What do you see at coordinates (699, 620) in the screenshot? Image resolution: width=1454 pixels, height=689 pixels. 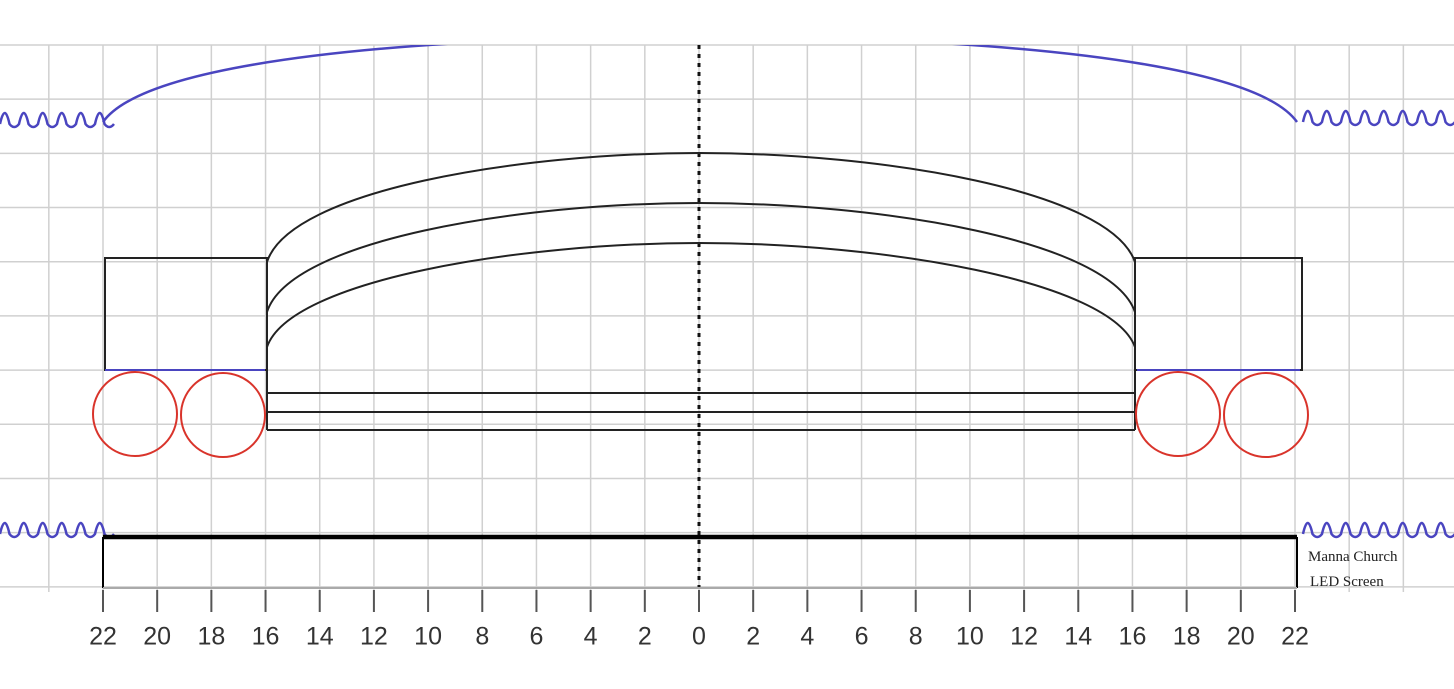 I see `axis: 22 20 18 16 14 12 10 8 6 4 2 0 2 4 6 8 10 12 14 16 18 20 22` at bounding box center [699, 620].